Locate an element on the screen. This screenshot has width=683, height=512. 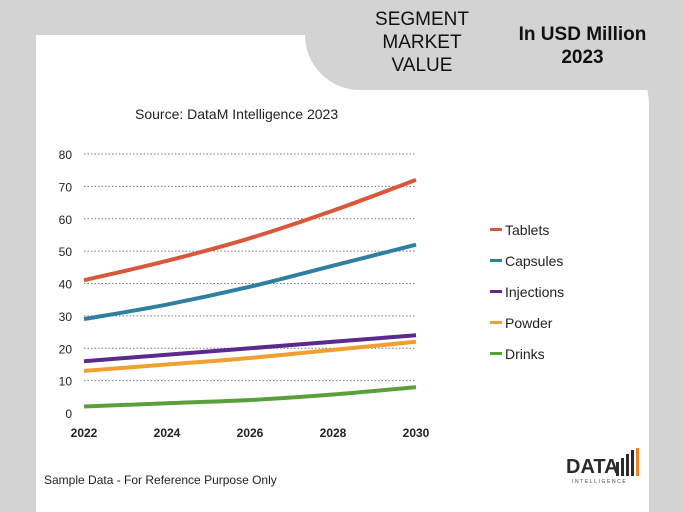
legend-item-capsules: Capsules is located at coordinates (527, 260).